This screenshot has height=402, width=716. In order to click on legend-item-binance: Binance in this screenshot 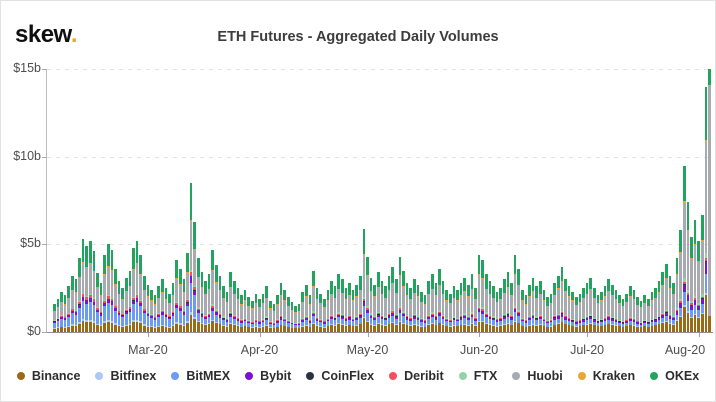, I will do `click(48, 376)`.